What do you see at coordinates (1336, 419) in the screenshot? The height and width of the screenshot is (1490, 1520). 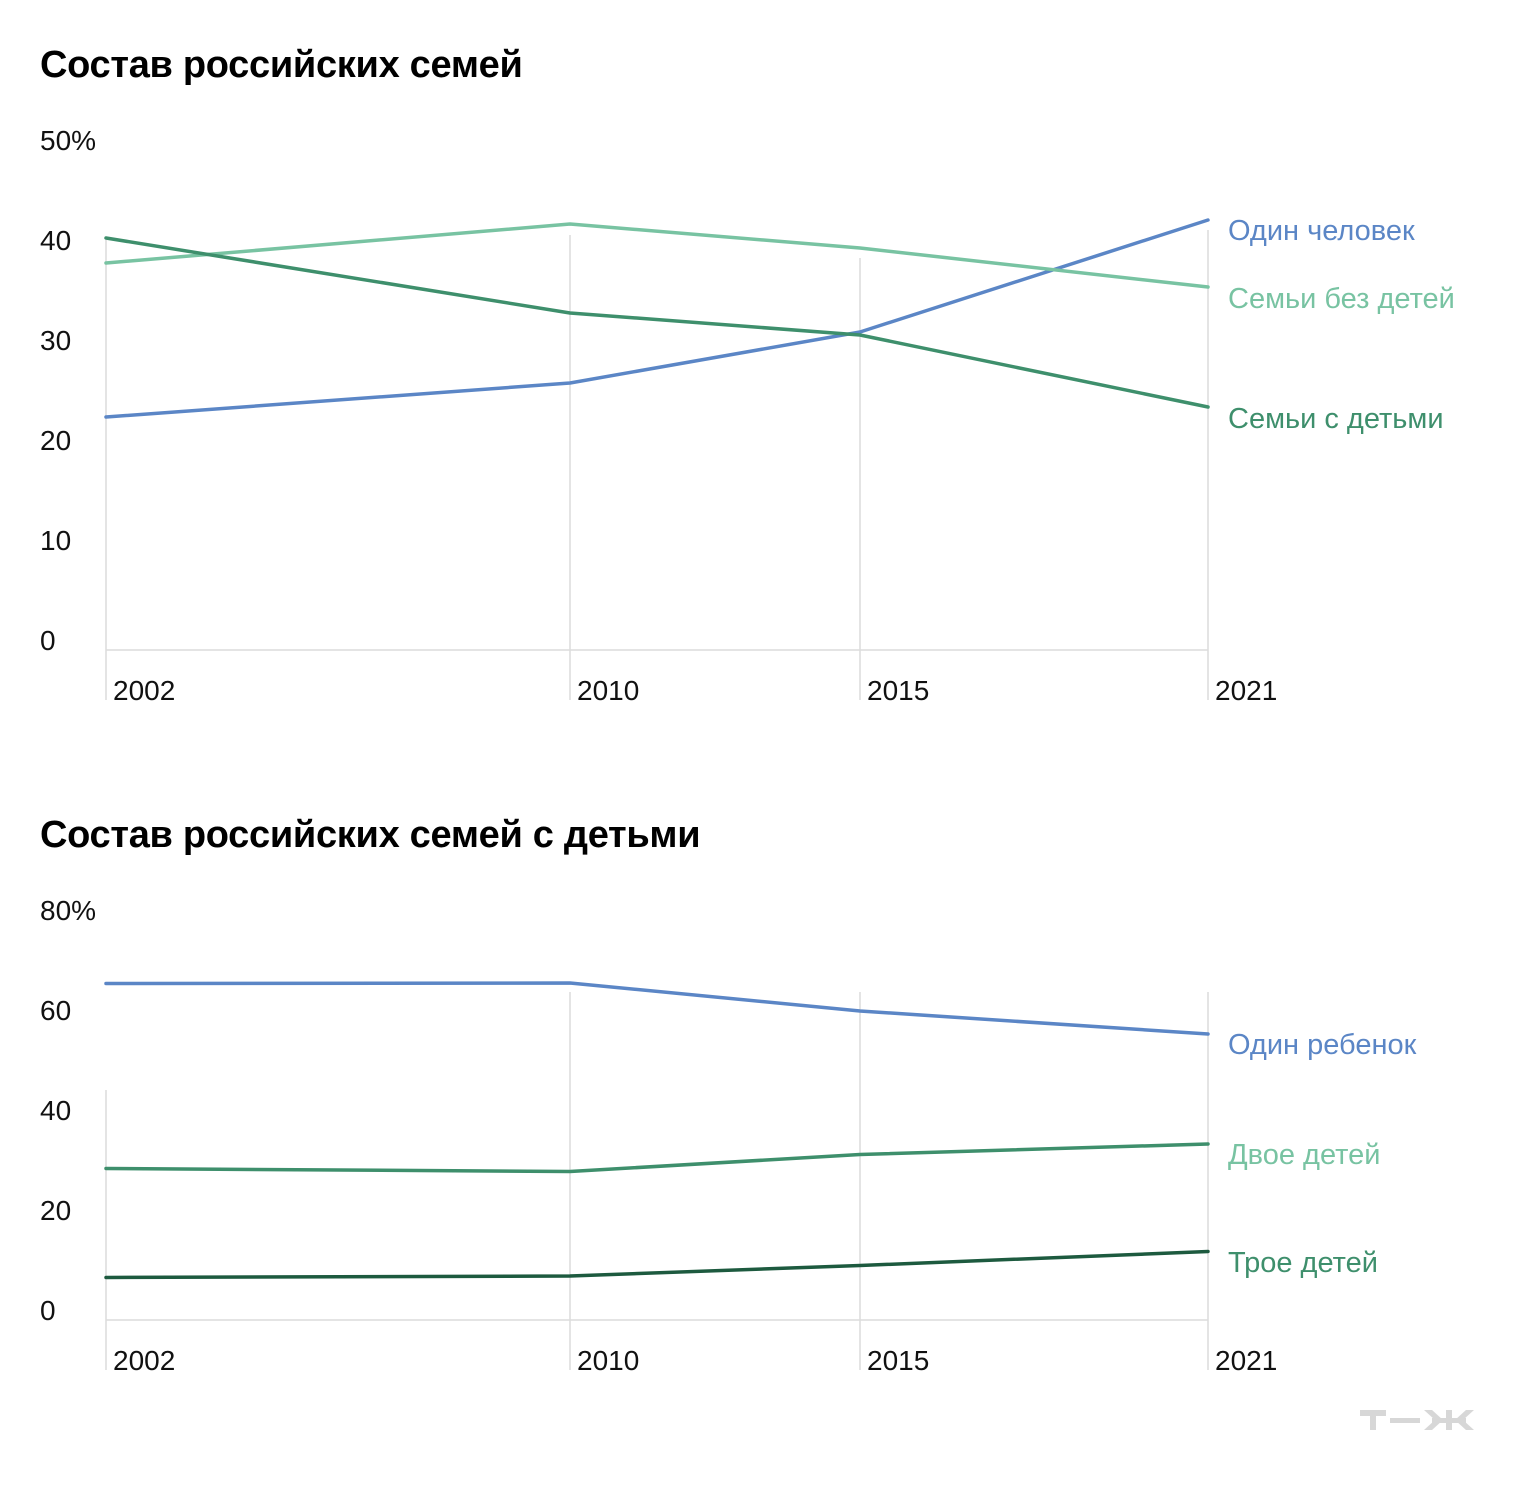 I see `series-label: Семьи с детьми` at bounding box center [1336, 419].